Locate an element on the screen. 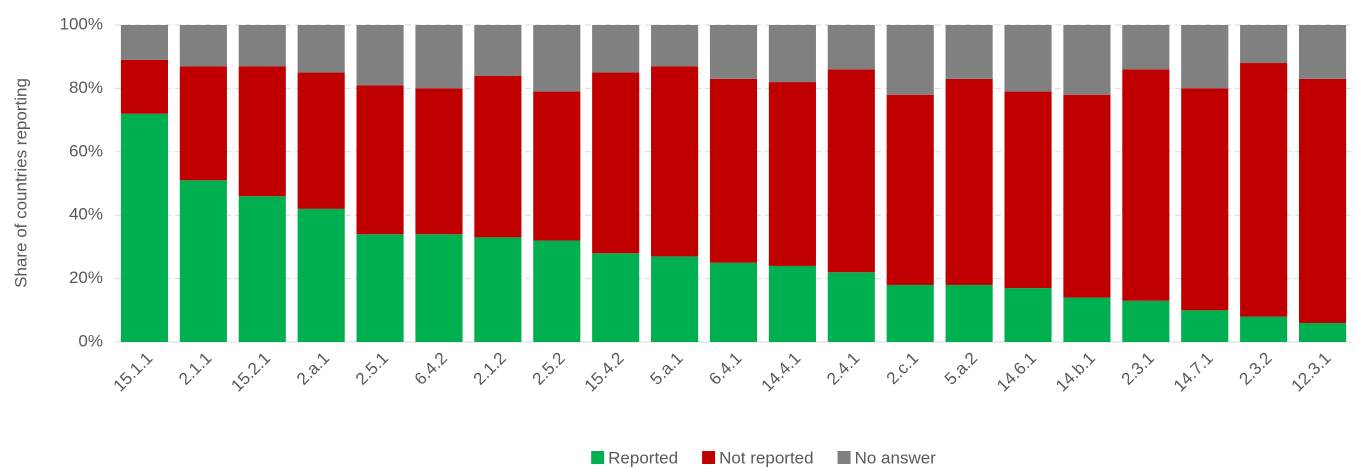  x-tick-label: 2.a.1 is located at coordinates (313, 369).